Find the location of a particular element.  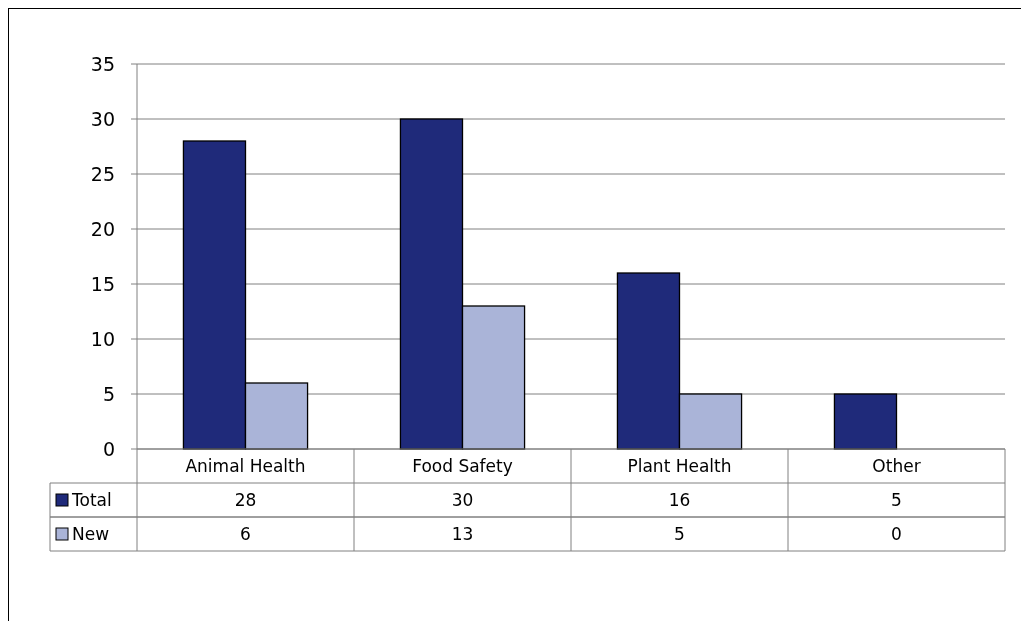

x-tick-label: Plant Health is located at coordinates (679, 465).